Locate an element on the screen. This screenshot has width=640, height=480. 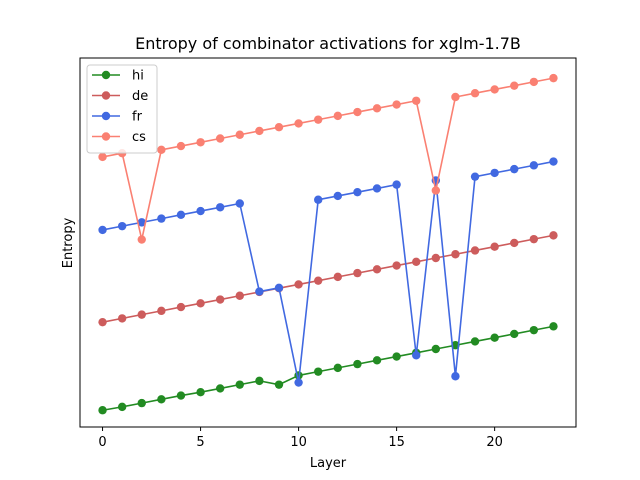
x-tick-label-15: 15 is located at coordinates (396, 442).